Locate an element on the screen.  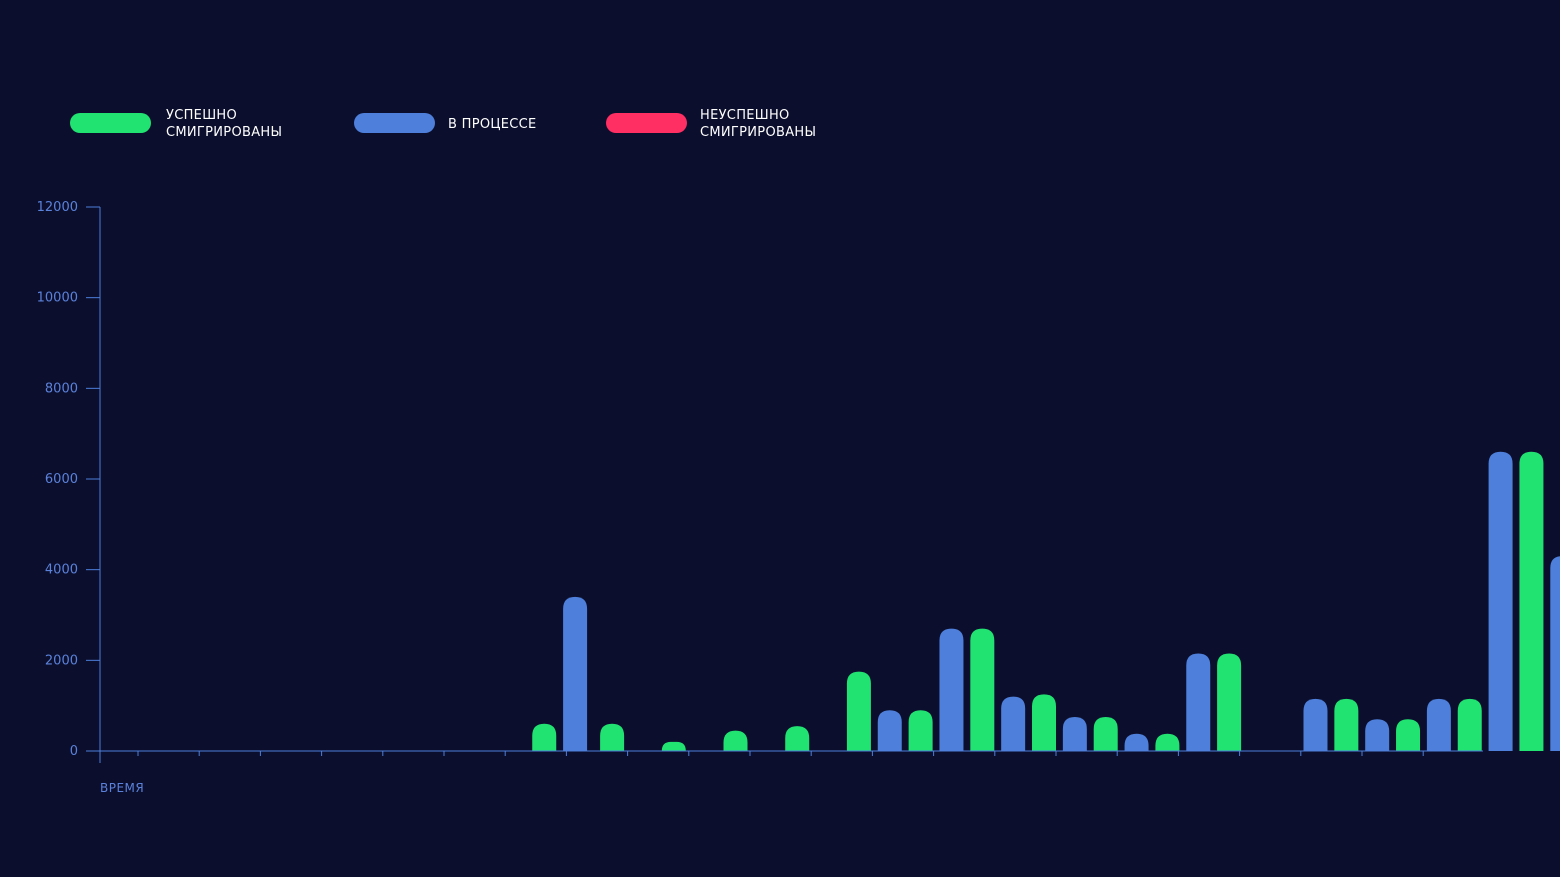
legend-swatch-success is located at coordinates (110, 123).